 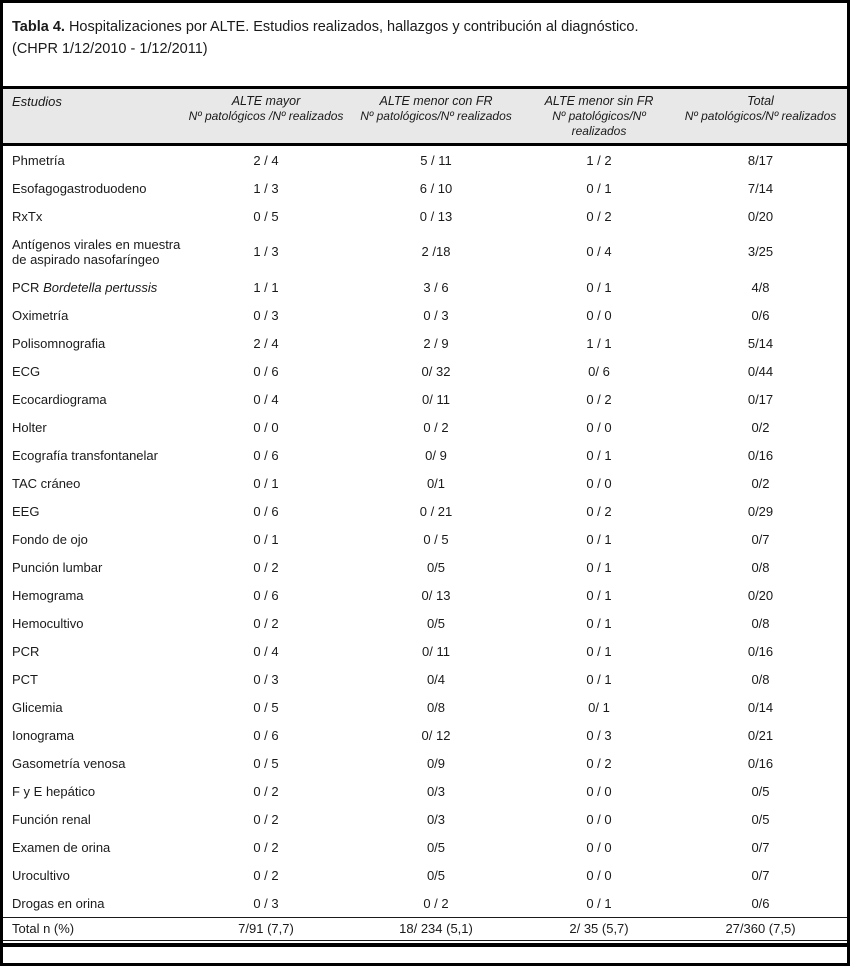 I want to click on cell-value: 0/1, so click(x=436, y=483).